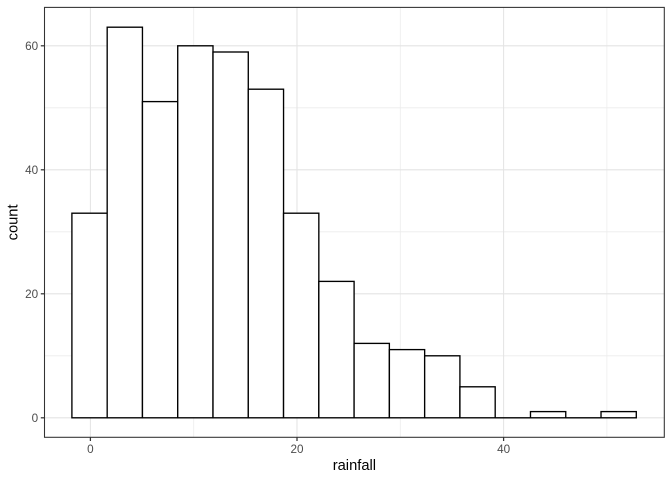 This screenshot has height=480, width=672. What do you see at coordinates (354, 466) in the screenshot?
I see `svg-text: rainfall` at bounding box center [354, 466].